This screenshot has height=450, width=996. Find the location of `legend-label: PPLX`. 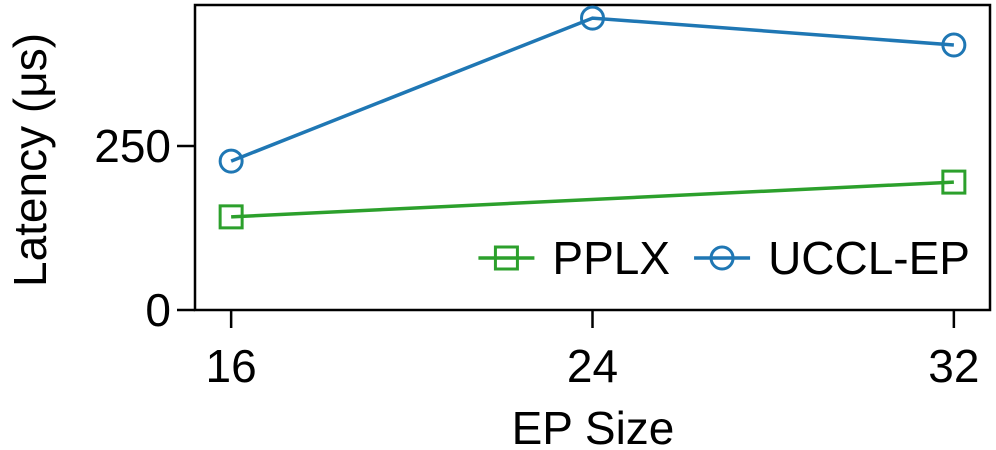

legend-label: PPLX is located at coordinates (611, 258).